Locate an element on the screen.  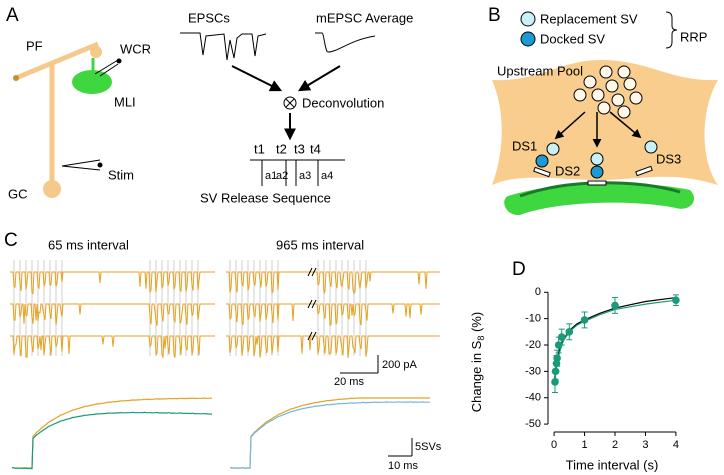
rrp-label: RRP is located at coordinates (693, 36).